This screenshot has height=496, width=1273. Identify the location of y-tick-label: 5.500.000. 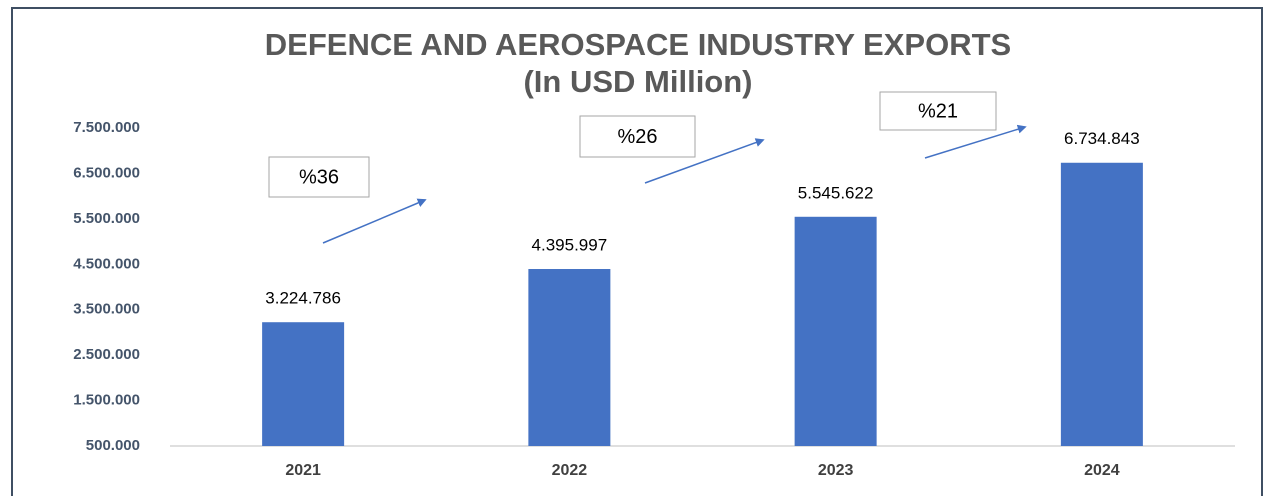
(106, 218).